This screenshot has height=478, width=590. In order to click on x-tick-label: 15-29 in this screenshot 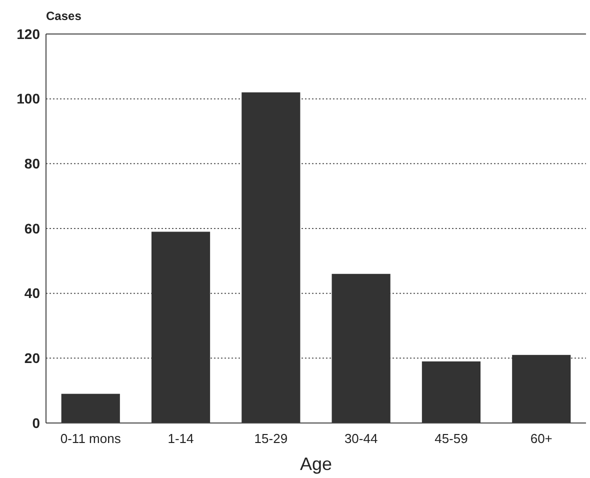, I will do `click(271, 438)`.